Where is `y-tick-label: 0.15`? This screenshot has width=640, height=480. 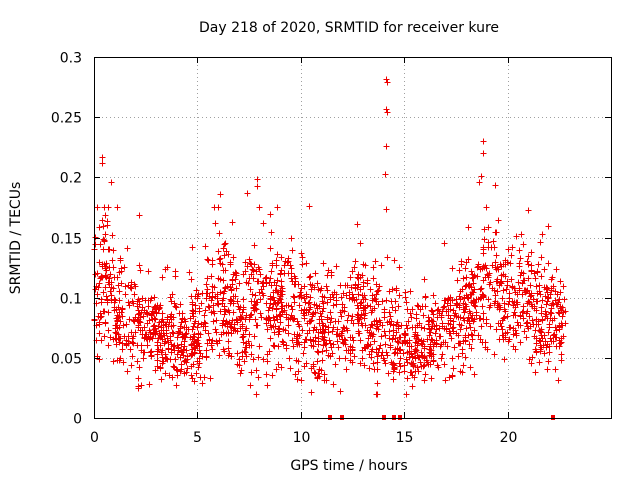 y-tick-label: 0.15 is located at coordinates (66, 240).